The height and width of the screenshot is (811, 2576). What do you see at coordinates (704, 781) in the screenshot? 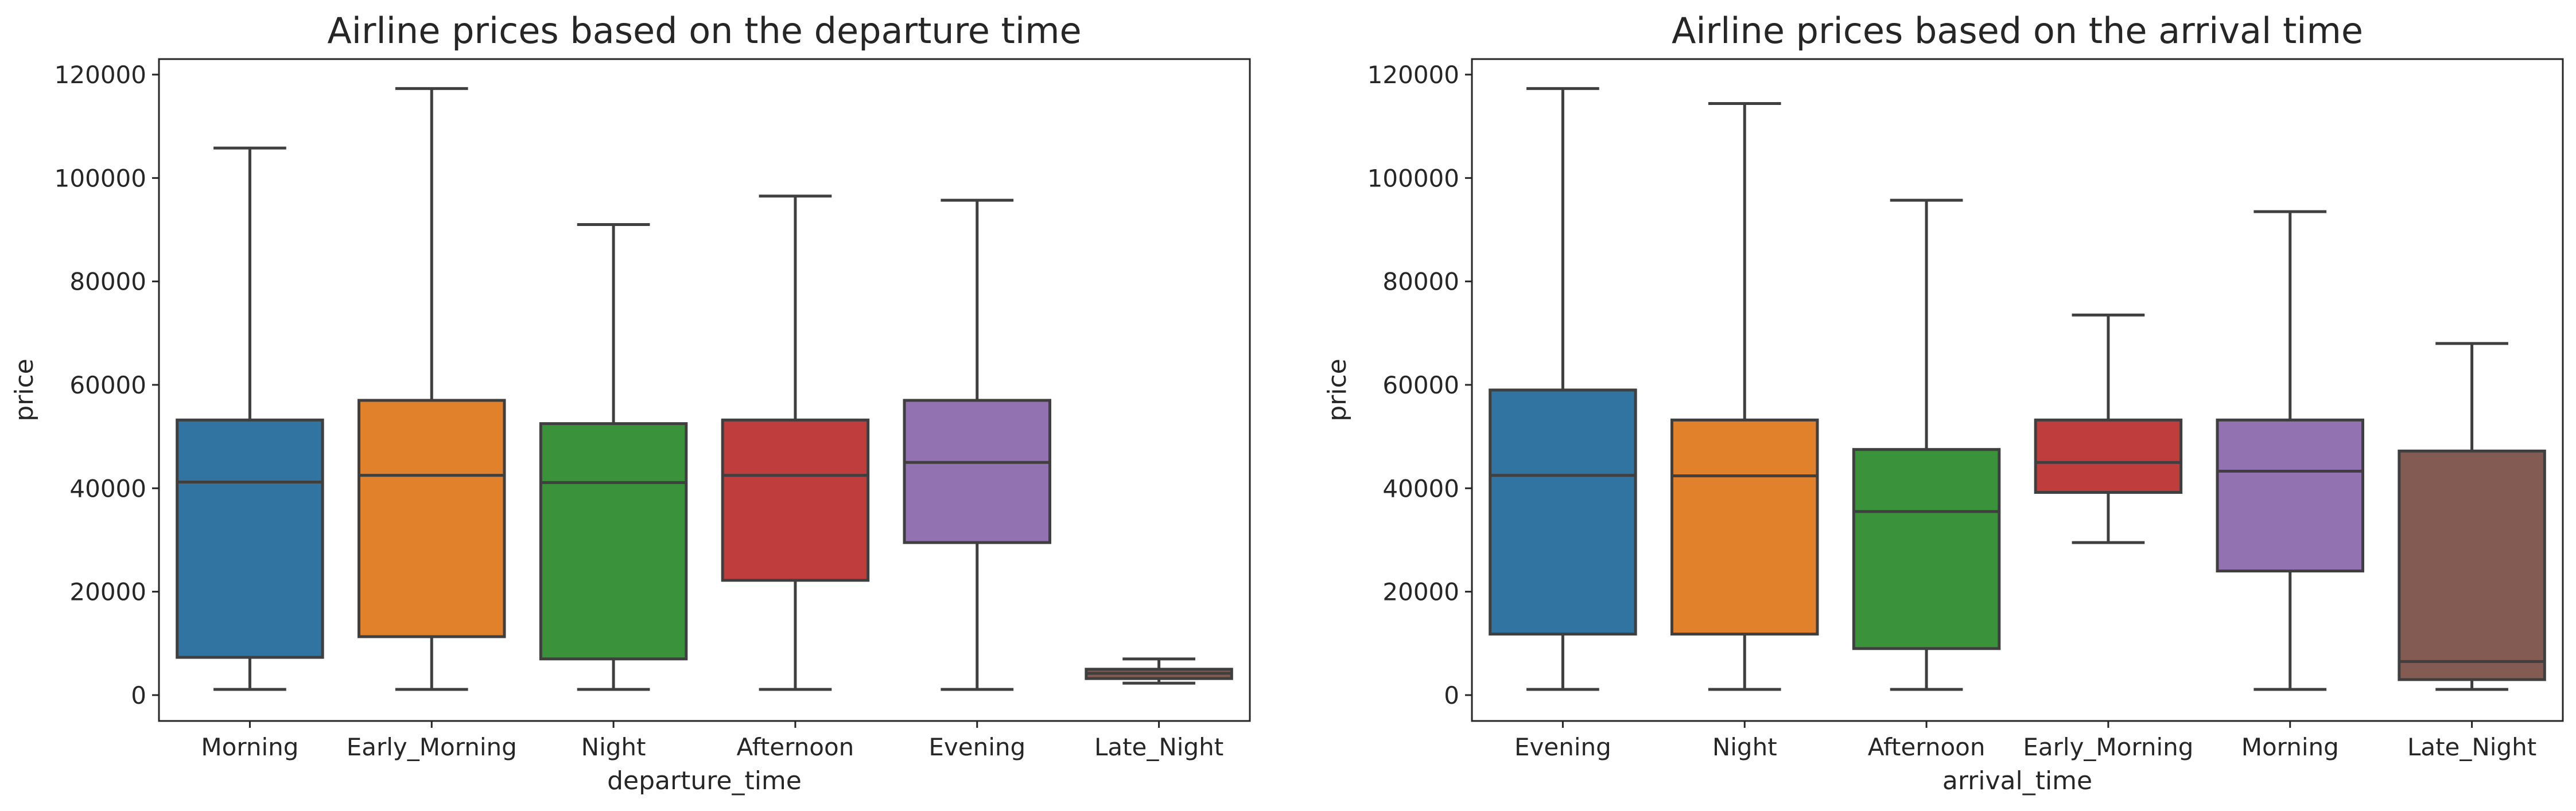
I see `x-axis-label: departure_time` at bounding box center [704, 781].